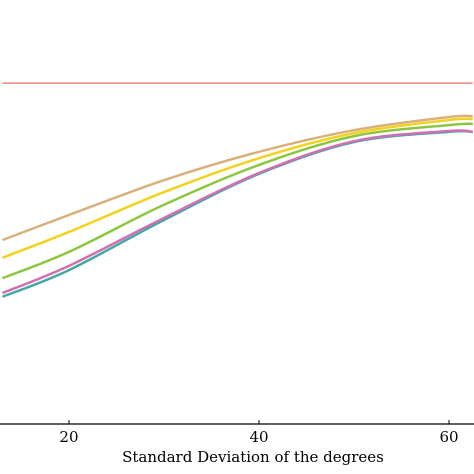  Describe the element at coordinates (68, 437) in the screenshot. I see `x-tick-label: 20` at that location.